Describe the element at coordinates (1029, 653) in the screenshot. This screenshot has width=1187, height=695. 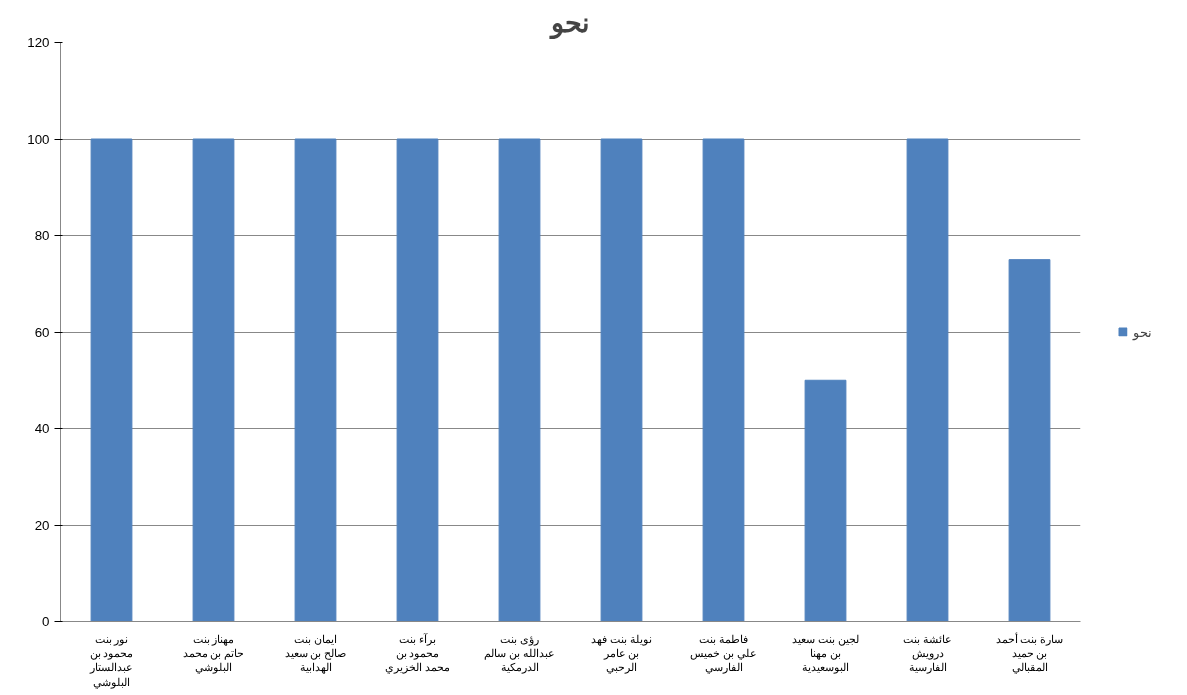
I see `x-tick-label: سارة بنت أحمد بن حميد المقبالي` at that location.